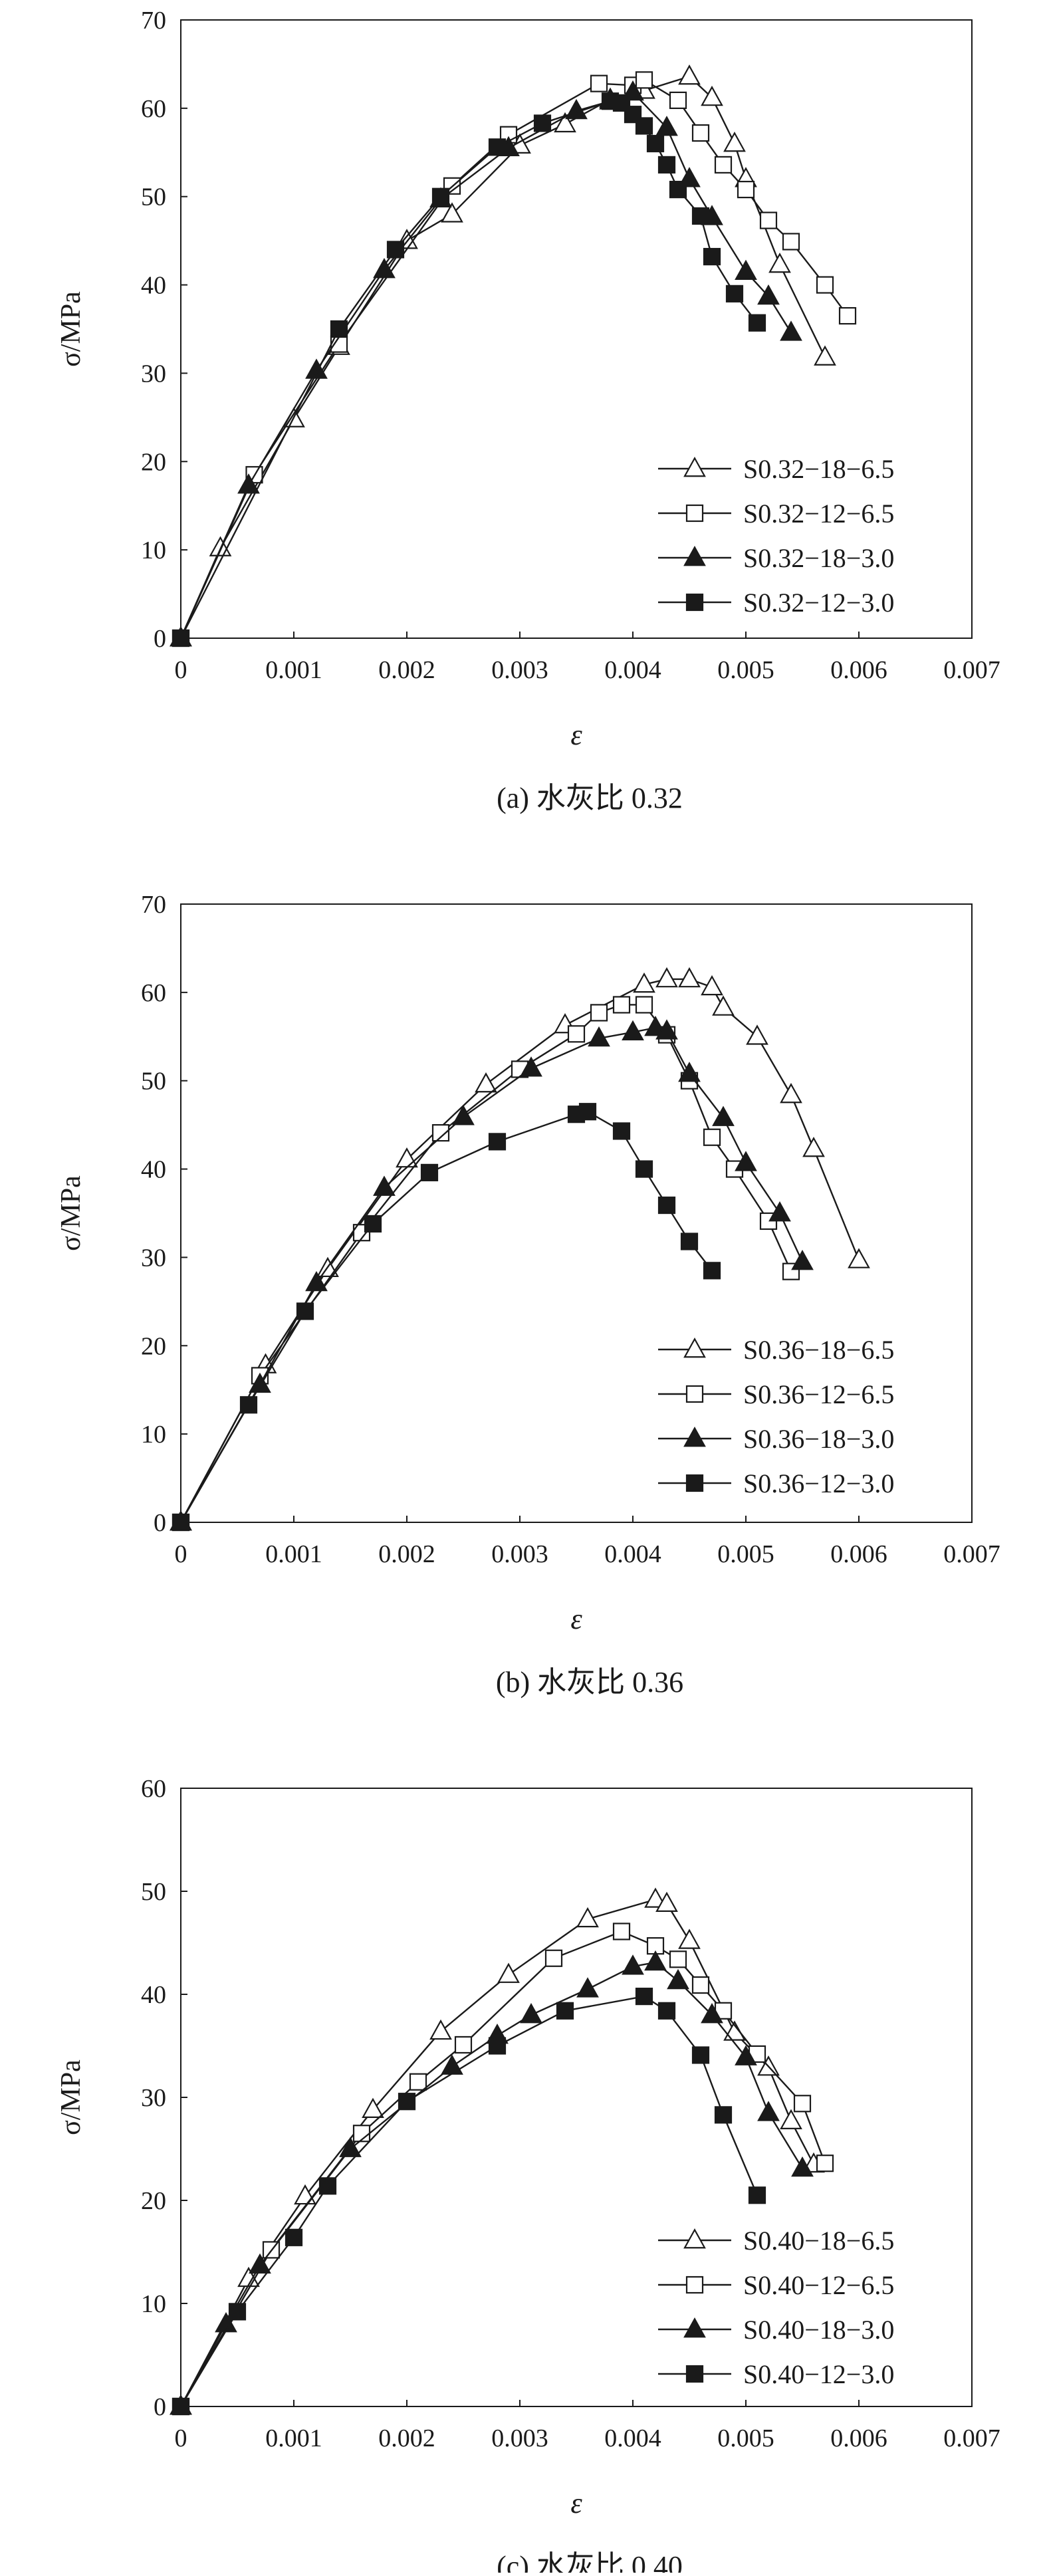  What do you see at coordinates (818, 1483) in the screenshot?
I see `legend-label: S0.36−12−3.0` at bounding box center [818, 1483].